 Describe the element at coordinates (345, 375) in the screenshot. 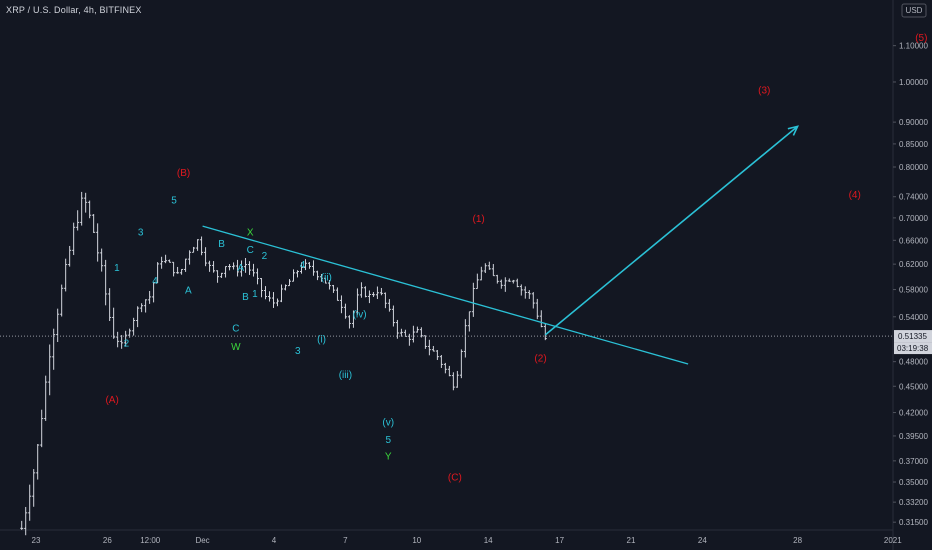

I see `wave-label: (iii)` at that location.